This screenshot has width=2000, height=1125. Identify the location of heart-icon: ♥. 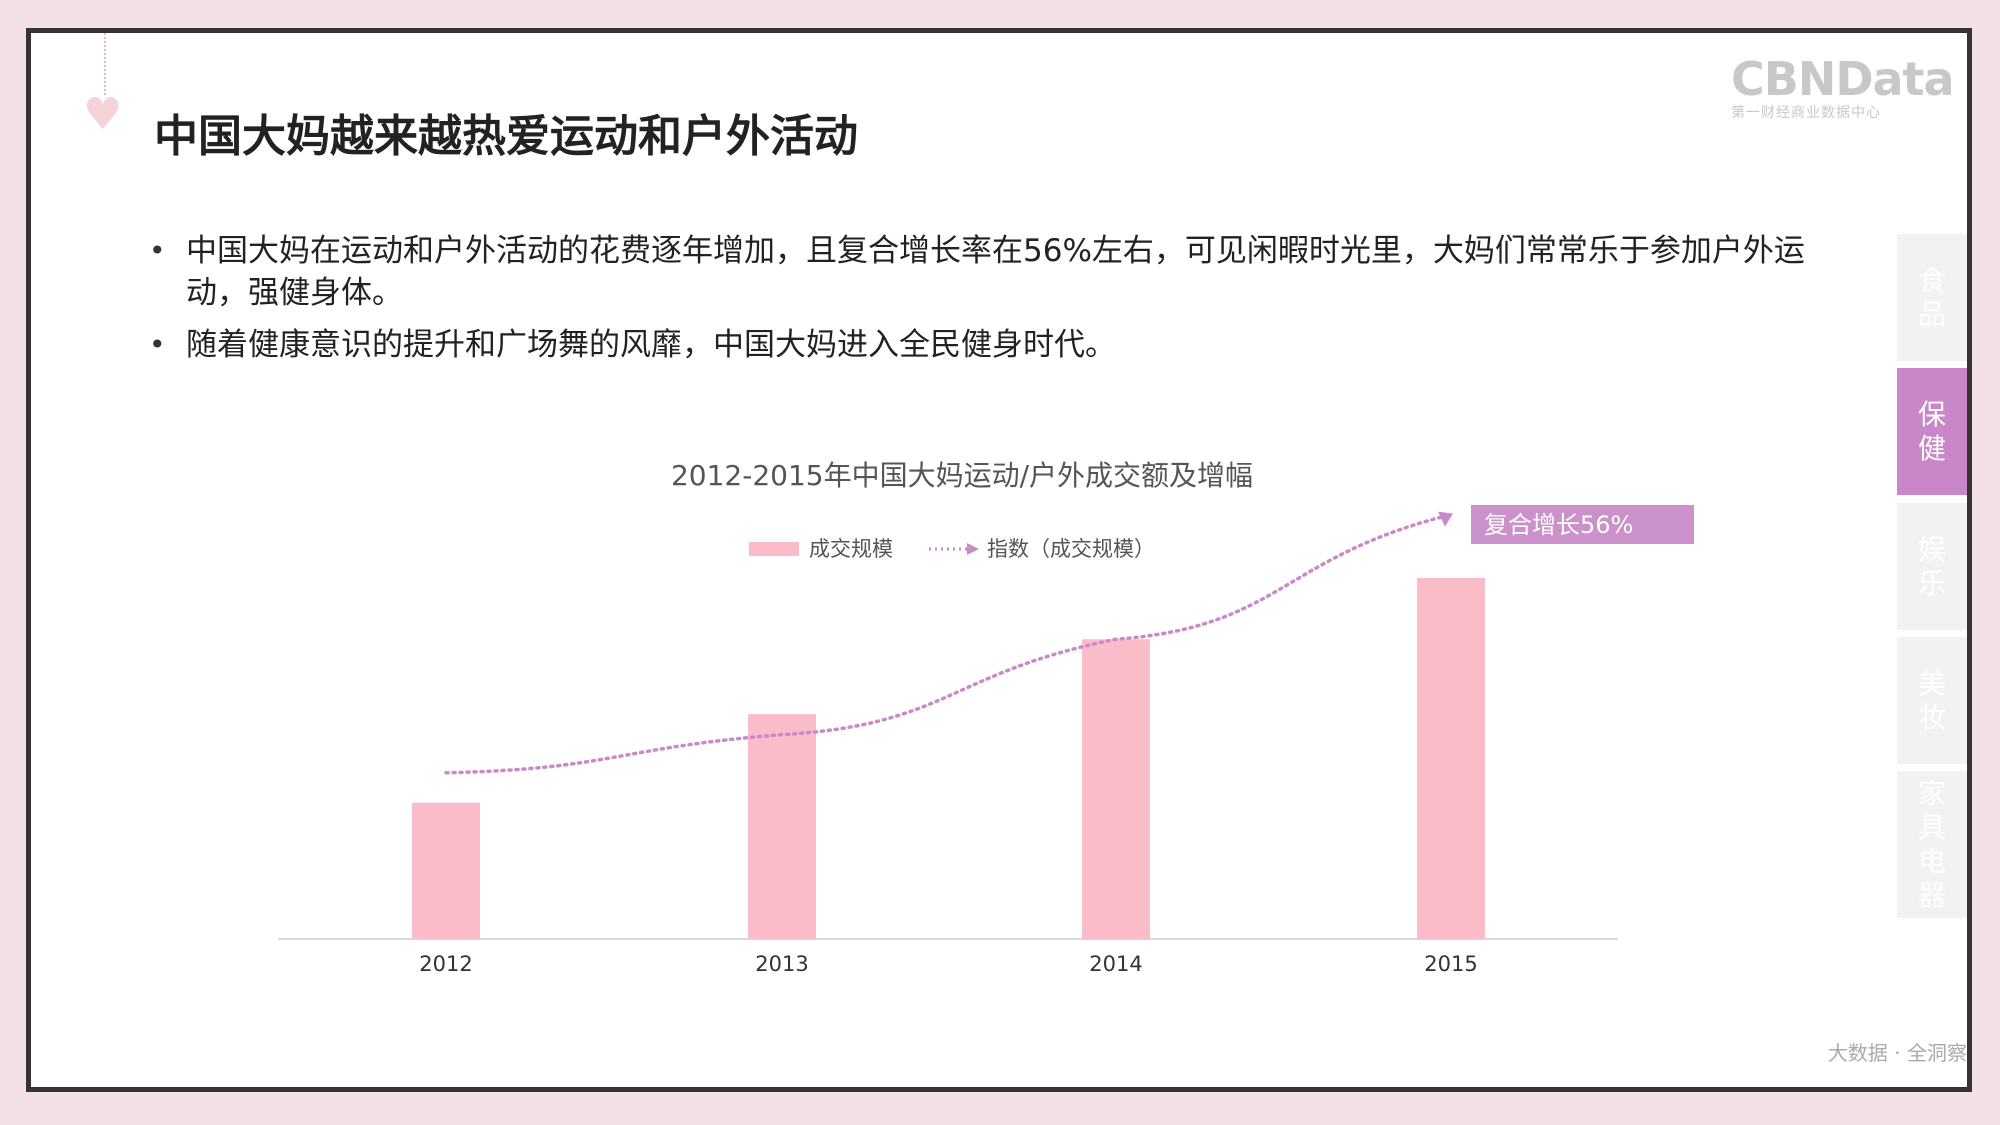
(103, 114).